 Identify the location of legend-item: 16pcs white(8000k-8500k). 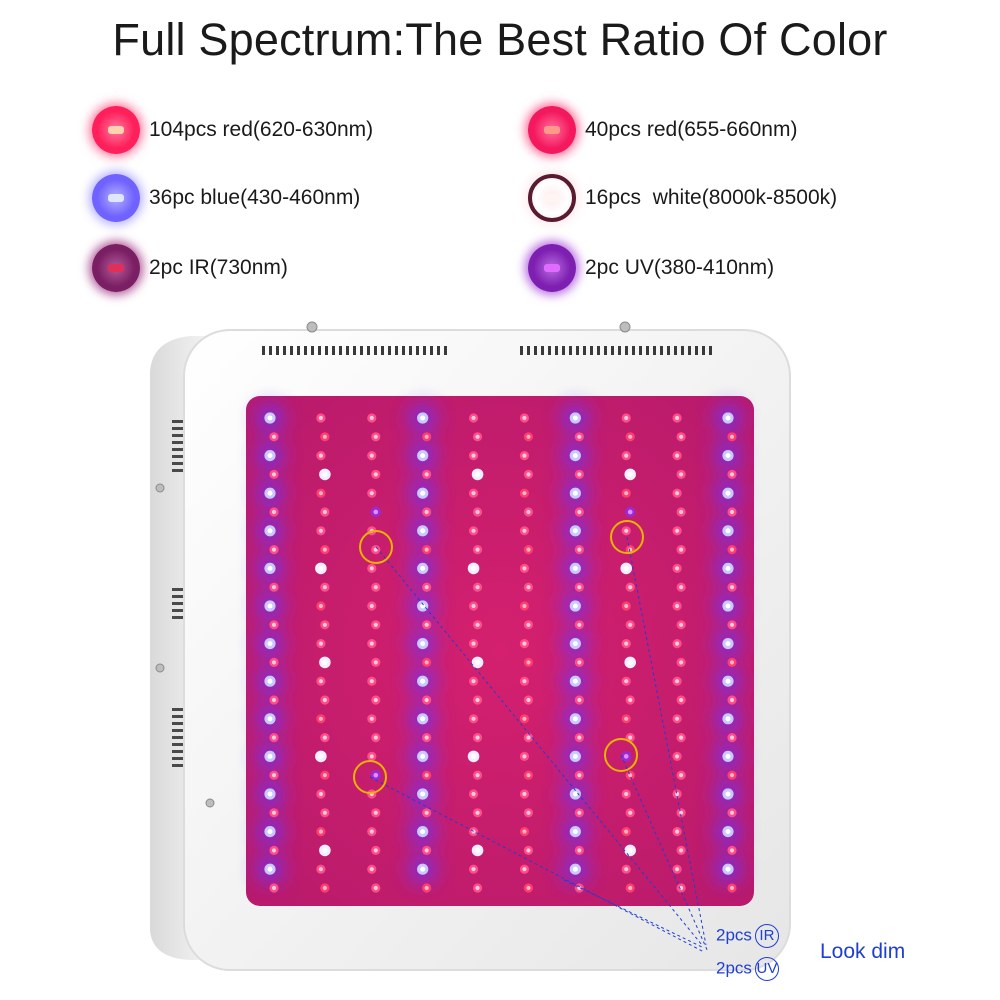
(682, 198).